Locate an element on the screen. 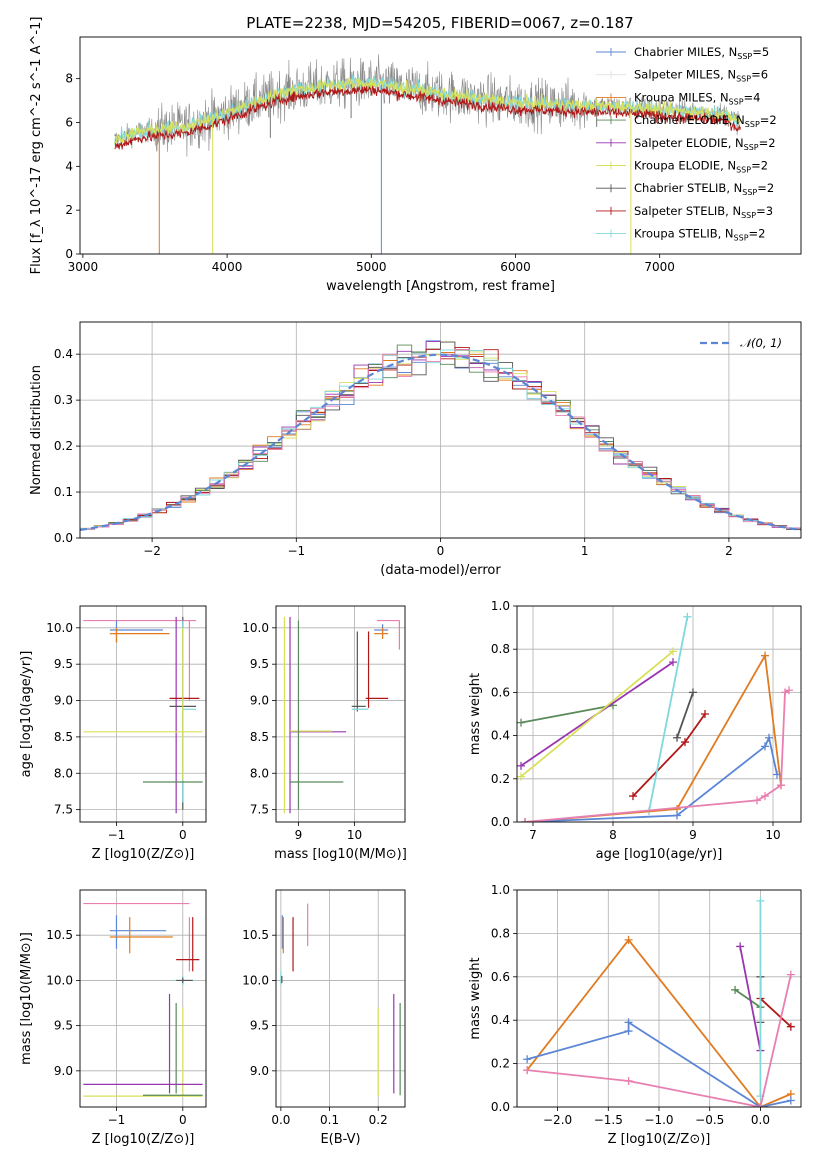 Image resolution: width=819 pixels, height=1170 pixels. x-tick-label: 4000 is located at coordinates (227, 267).